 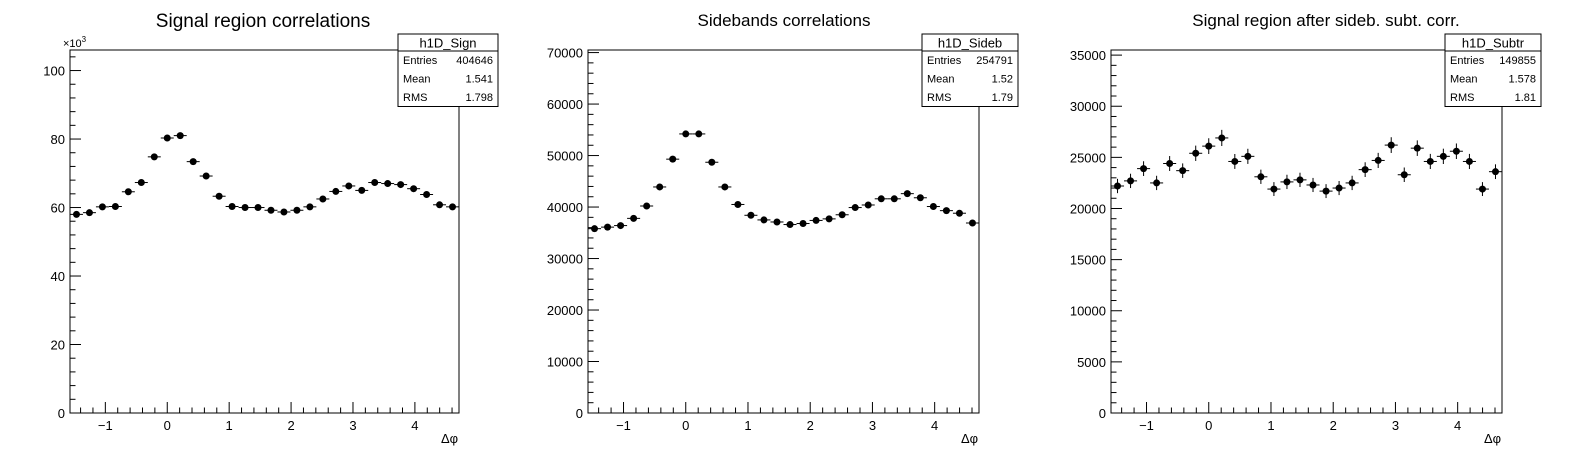 What do you see at coordinates (1091, 362) in the screenshot?
I see `y-tick-label: 5000` at bounding box center [1091, 362].